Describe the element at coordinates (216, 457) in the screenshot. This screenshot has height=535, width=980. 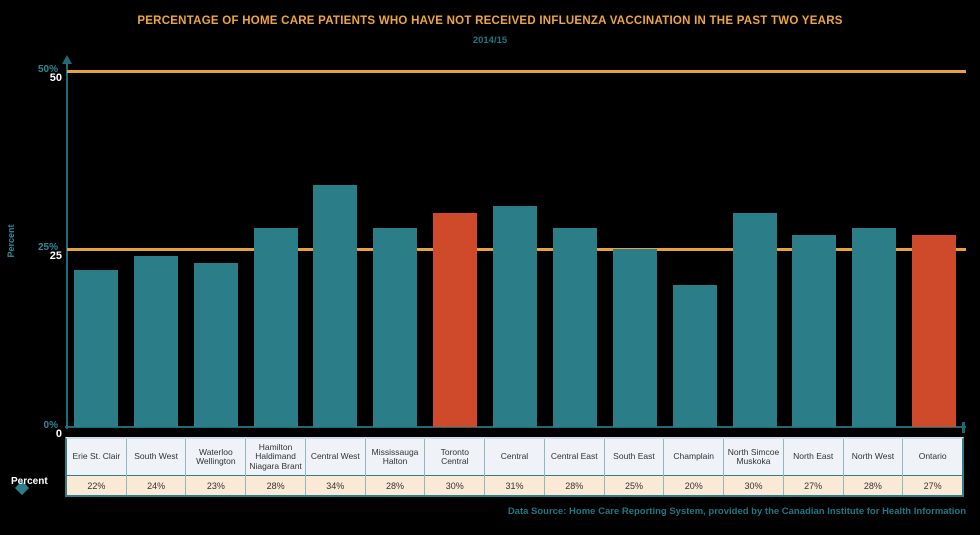
I see `table-header-cell: Waterloo Wellington` at that location.